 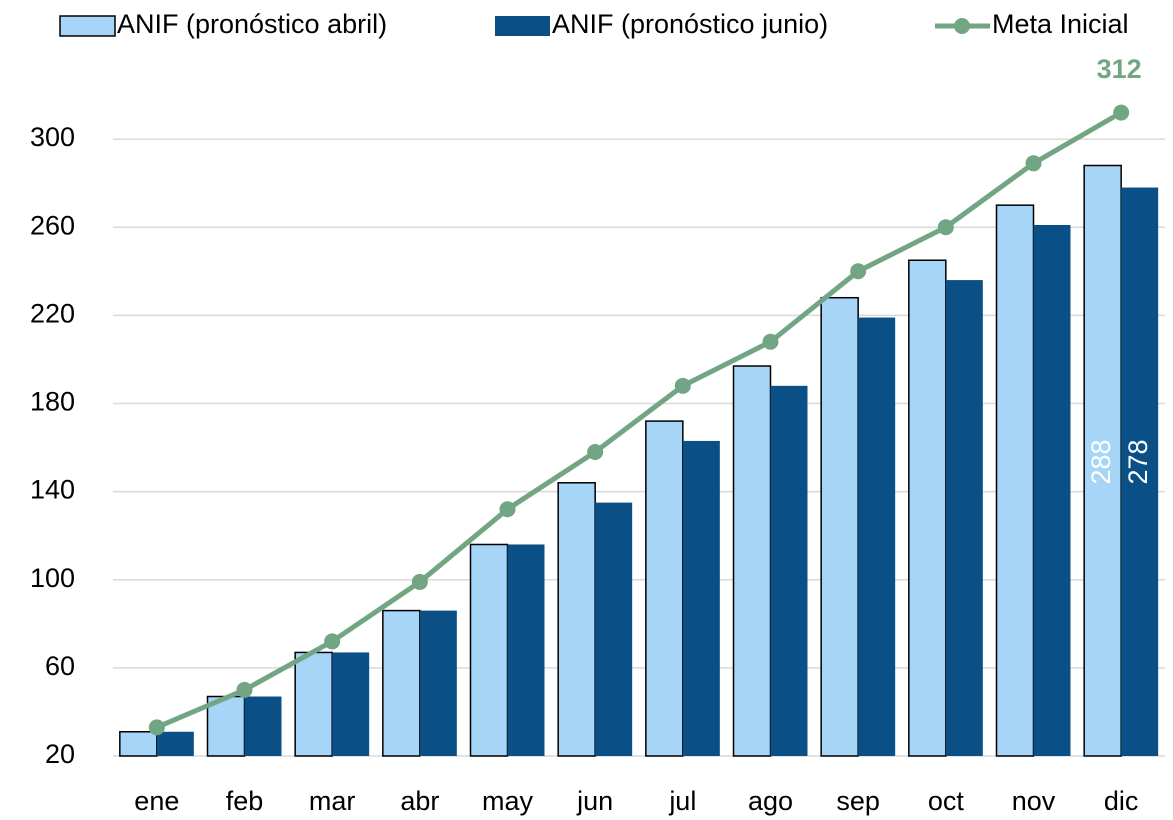 I want to click on y-tick-label: 140, so click(x=52, y=490).